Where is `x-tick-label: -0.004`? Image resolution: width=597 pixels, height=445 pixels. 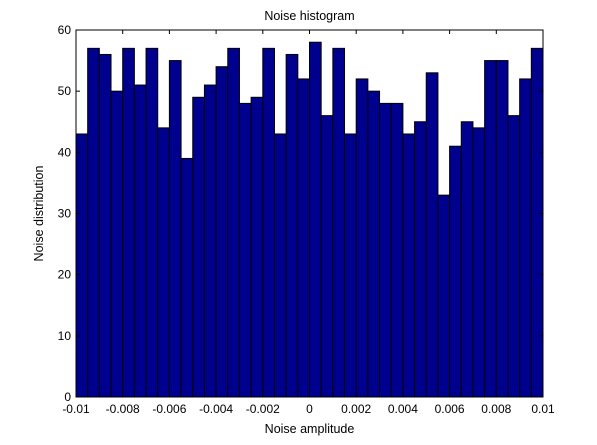
x-tick-label: -0.004 is located at coordinates (216, 409).